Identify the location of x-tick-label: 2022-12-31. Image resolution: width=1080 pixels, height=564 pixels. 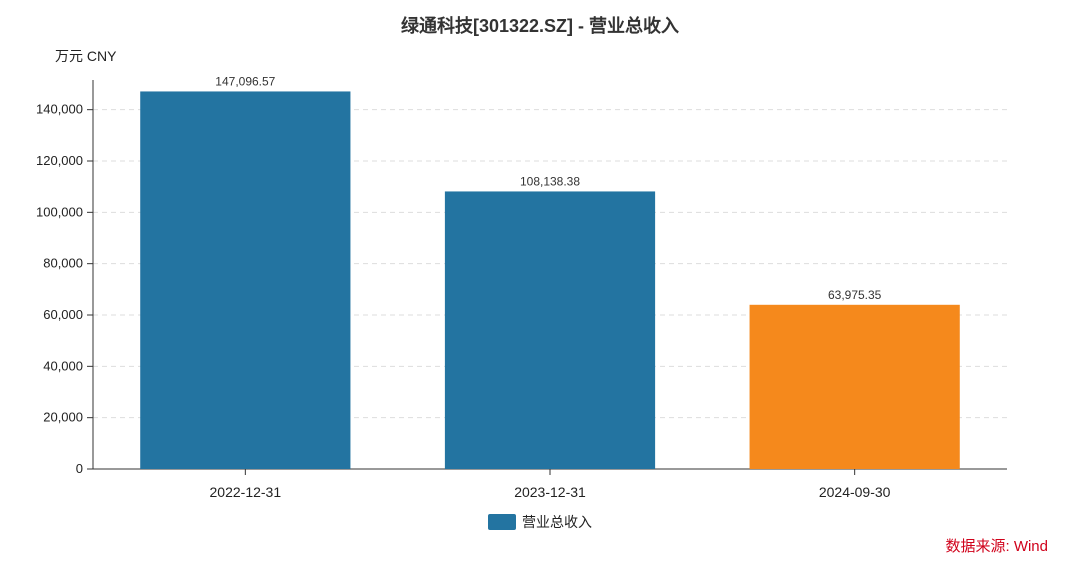
(246, 492).